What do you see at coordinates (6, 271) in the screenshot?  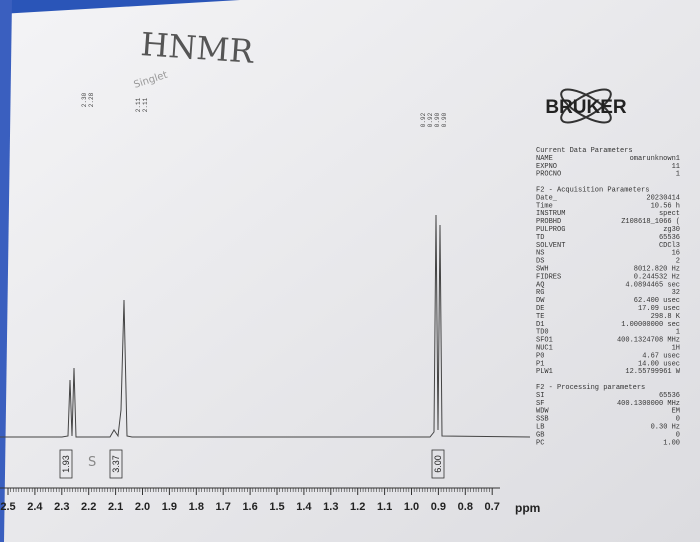 I see `blue-edge` at bounding box center [6, 271].